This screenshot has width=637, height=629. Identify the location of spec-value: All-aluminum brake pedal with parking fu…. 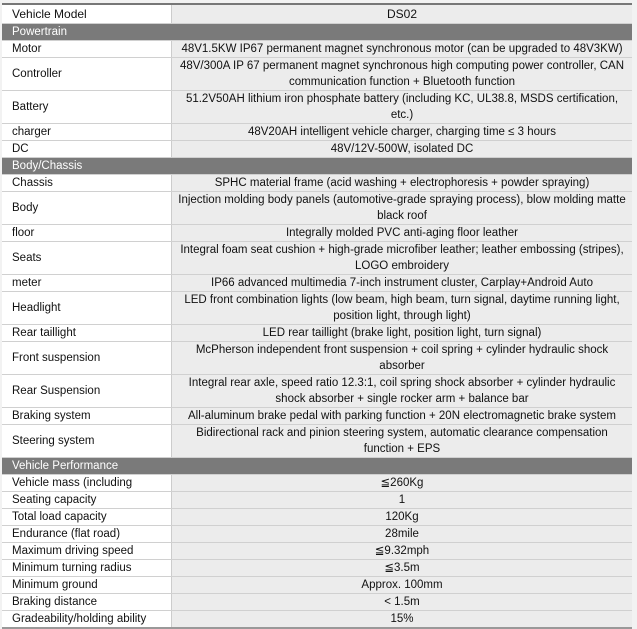
(401, 416).